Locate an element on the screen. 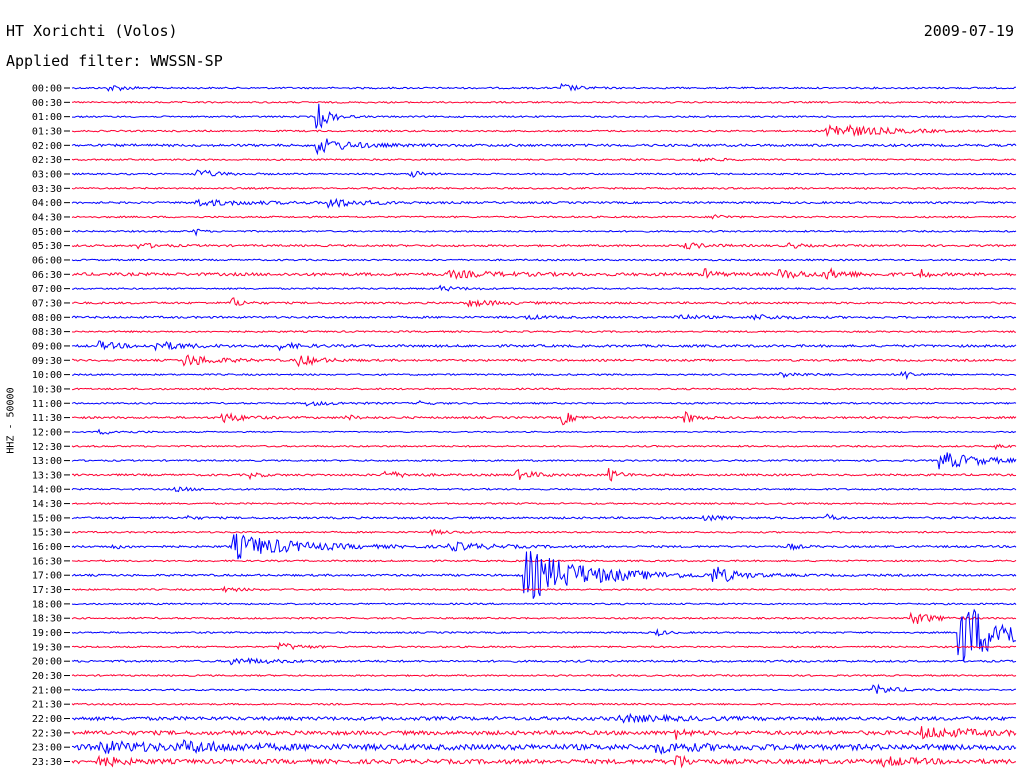  trace-1900 is located at coordinates (544, 635).